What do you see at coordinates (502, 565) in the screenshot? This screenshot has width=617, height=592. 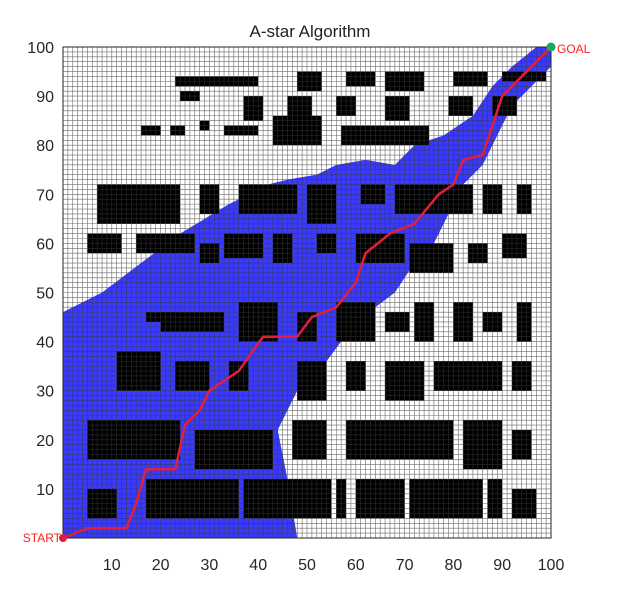 I see `x-tick-label: 90` at bounding box center [502, 565].